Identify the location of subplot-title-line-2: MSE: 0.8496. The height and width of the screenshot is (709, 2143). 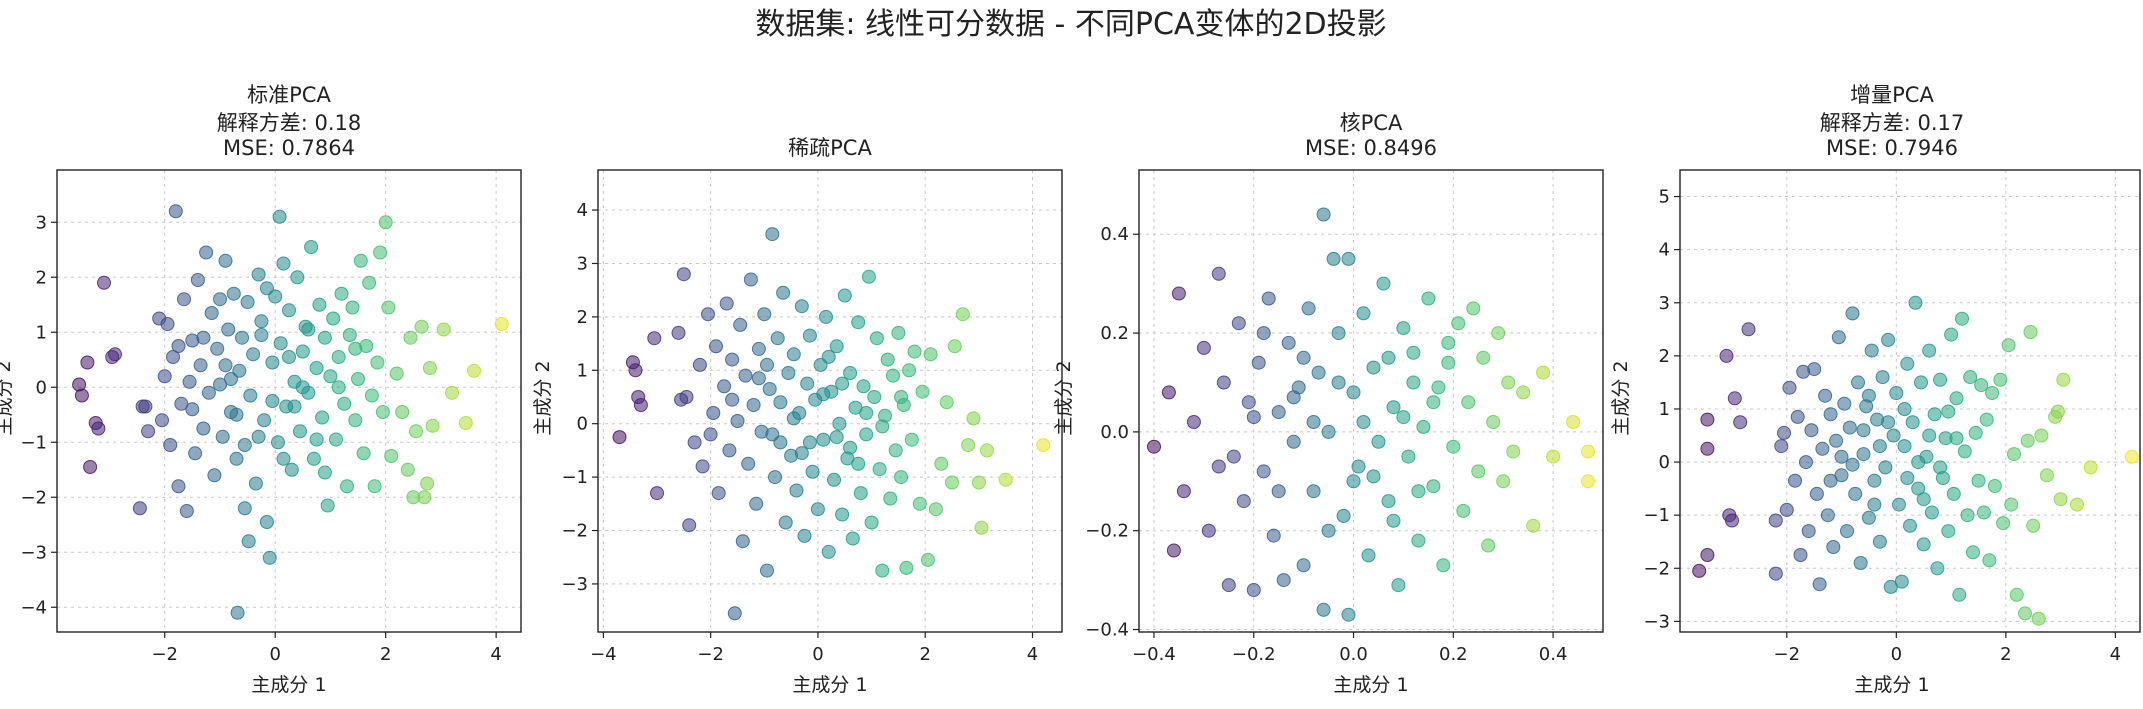
(1371, 148).